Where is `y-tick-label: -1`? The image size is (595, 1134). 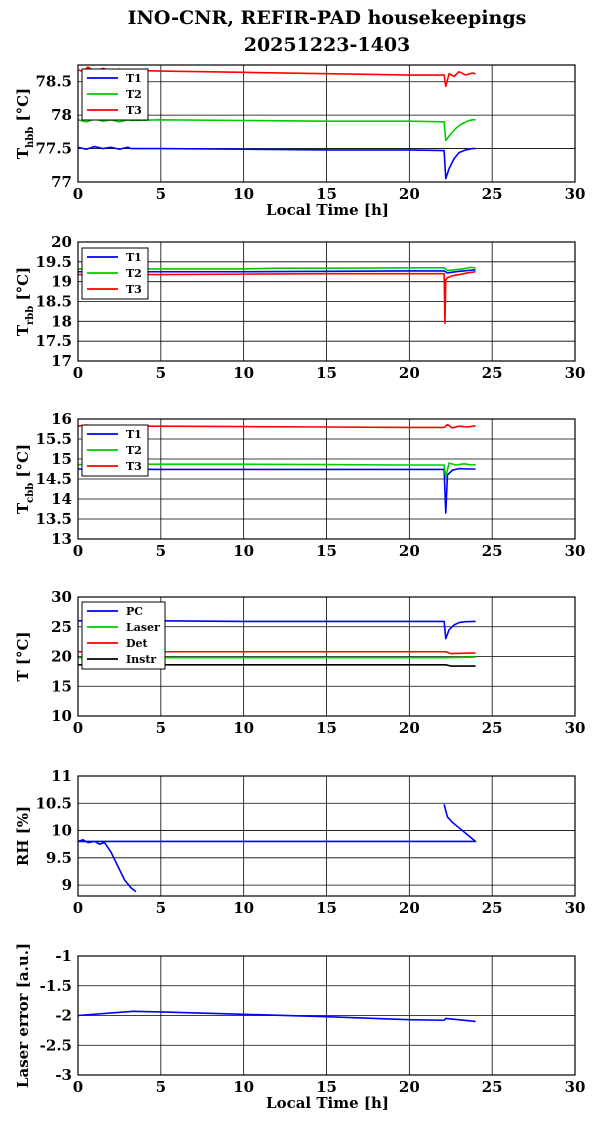
y-tick-label: -1 is located at coordinates (63, 956).